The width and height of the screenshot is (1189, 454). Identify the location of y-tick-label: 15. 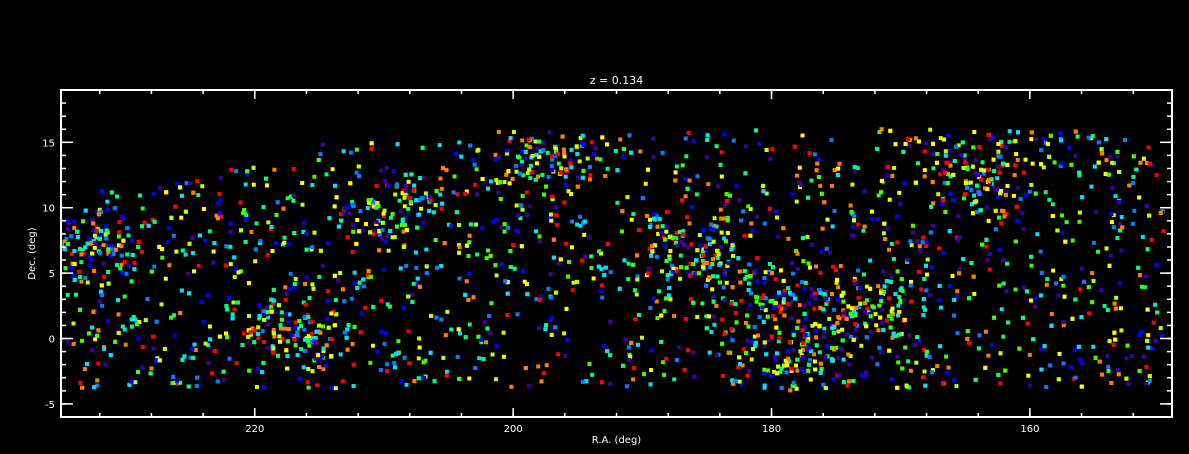
(48, 143).